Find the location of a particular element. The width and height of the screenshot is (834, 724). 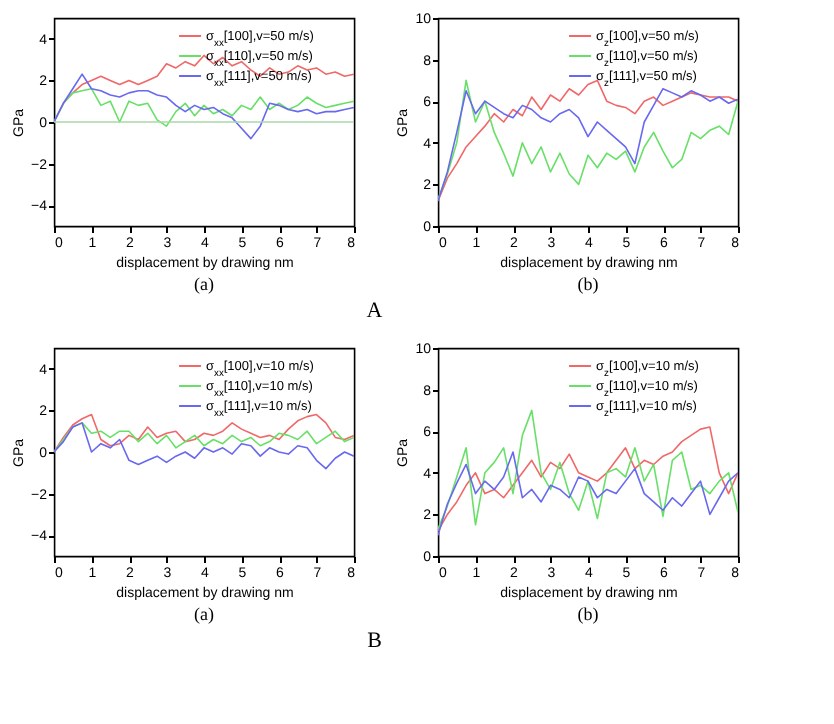

text: B is located at coordinates (374, 640).